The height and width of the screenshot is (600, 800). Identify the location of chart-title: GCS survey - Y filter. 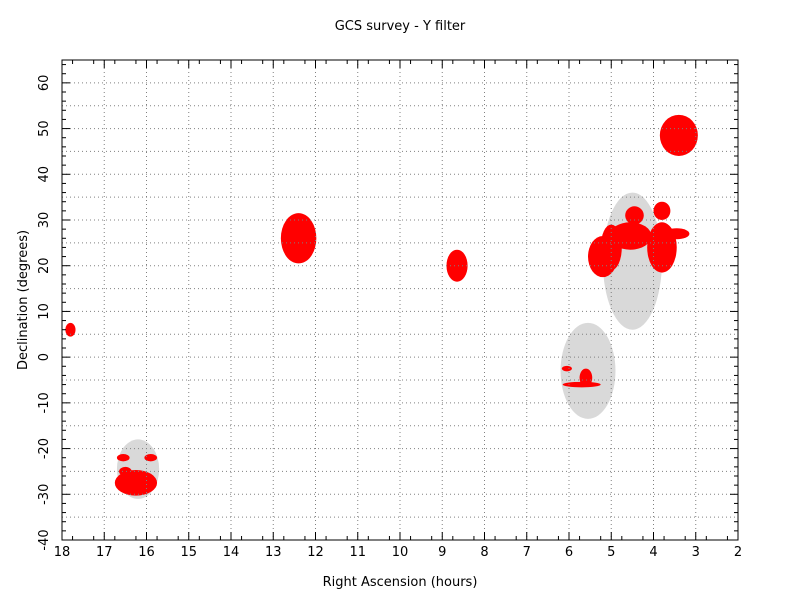
(400, 26).